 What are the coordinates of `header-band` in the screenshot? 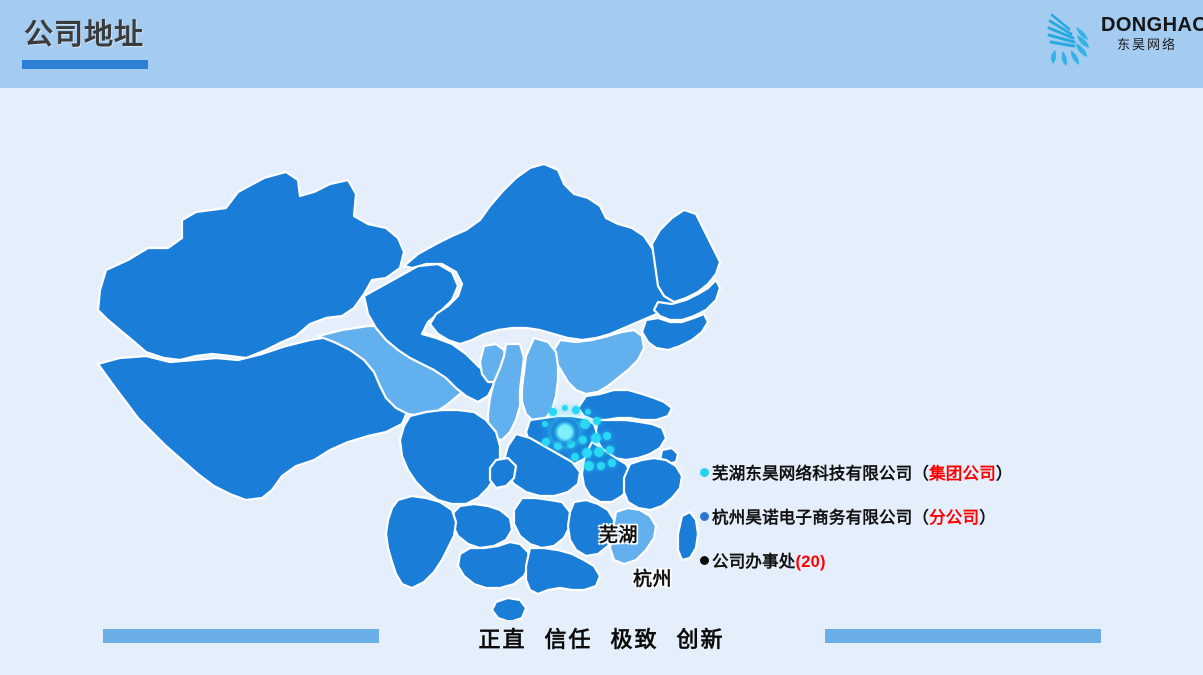 It's located at (601, 44).